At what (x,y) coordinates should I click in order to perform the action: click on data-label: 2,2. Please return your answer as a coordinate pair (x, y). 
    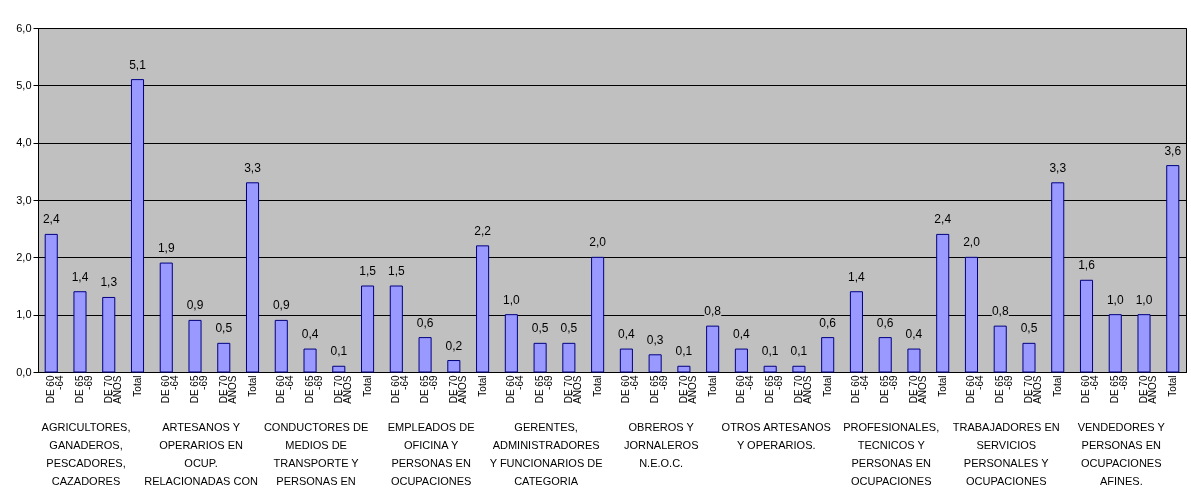
    Looking at the image, I should click on (483, 230).